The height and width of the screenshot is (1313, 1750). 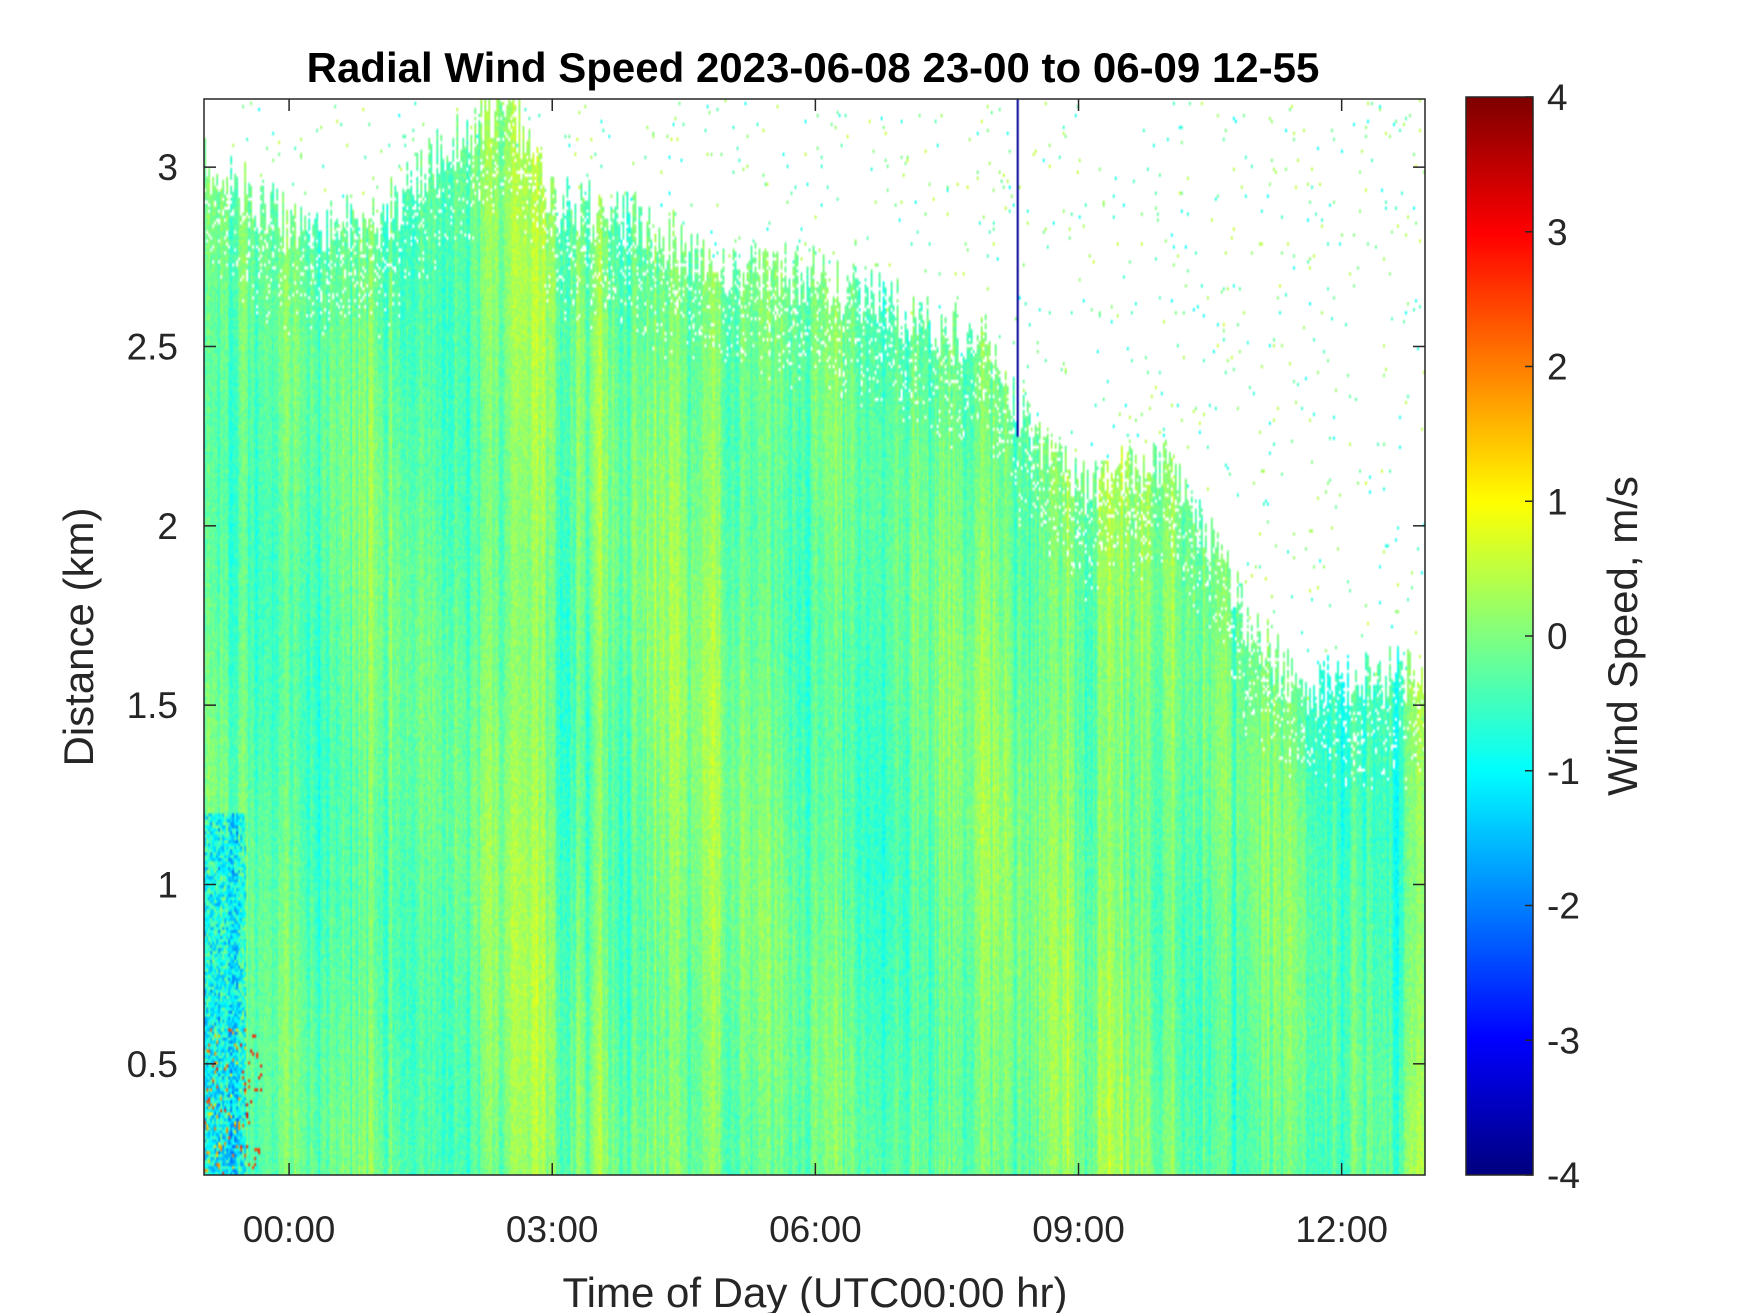 I want to click on y-tick-label: 1, so click(x=167, y=884).